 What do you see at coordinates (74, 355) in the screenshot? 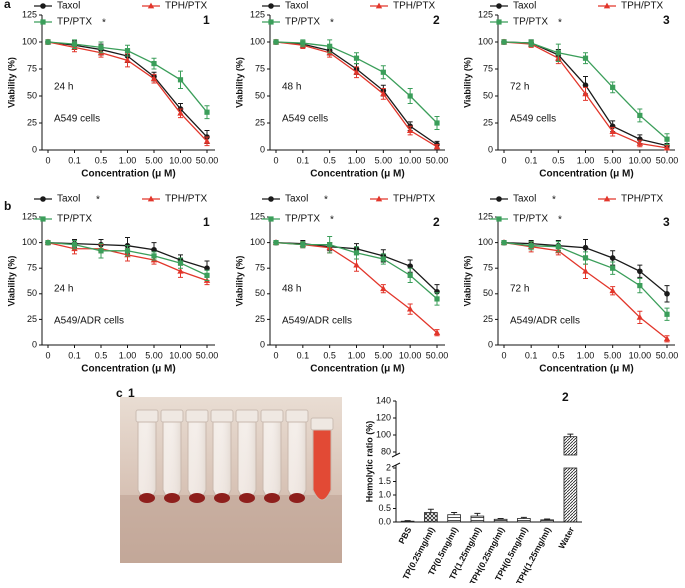
I see `x-tick-label: 0.1` at bounding box center [74, 355].